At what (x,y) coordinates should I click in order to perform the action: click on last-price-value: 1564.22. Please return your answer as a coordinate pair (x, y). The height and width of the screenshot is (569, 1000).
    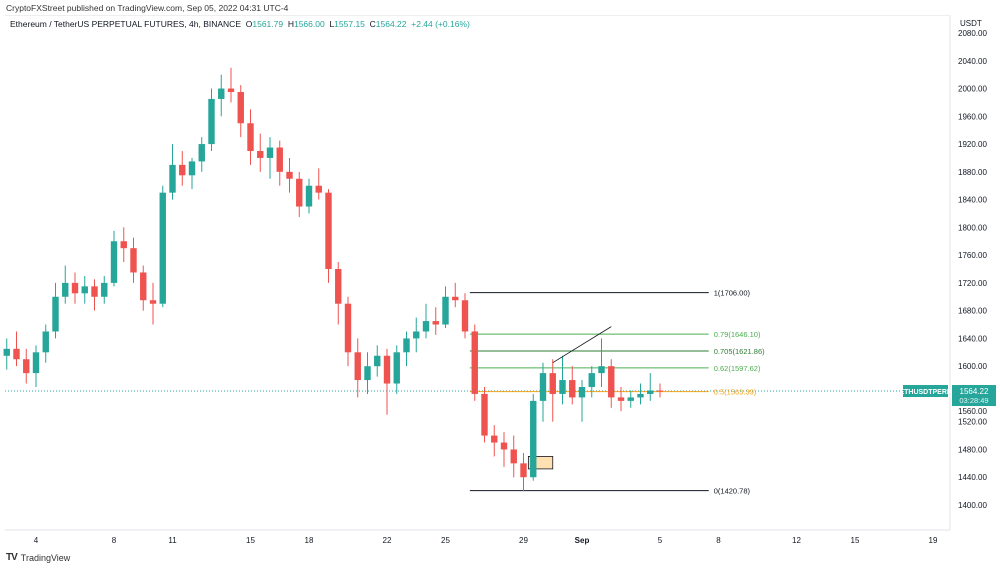
    Looking at the image, I should click on (974, 391).